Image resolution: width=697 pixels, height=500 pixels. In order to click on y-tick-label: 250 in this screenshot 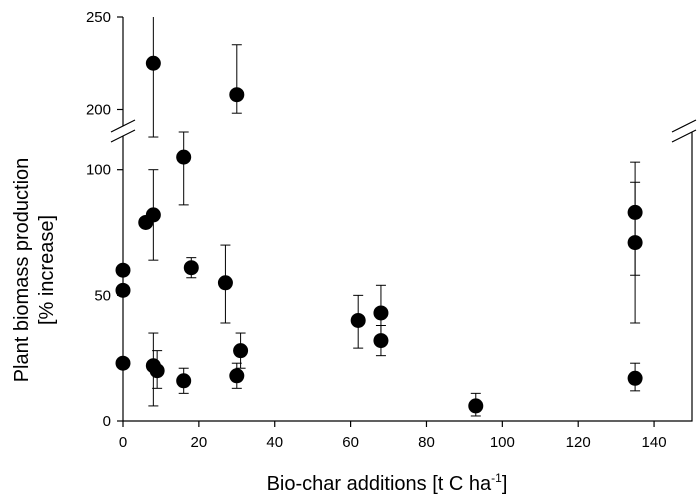, I will do `click(98, 17)`.